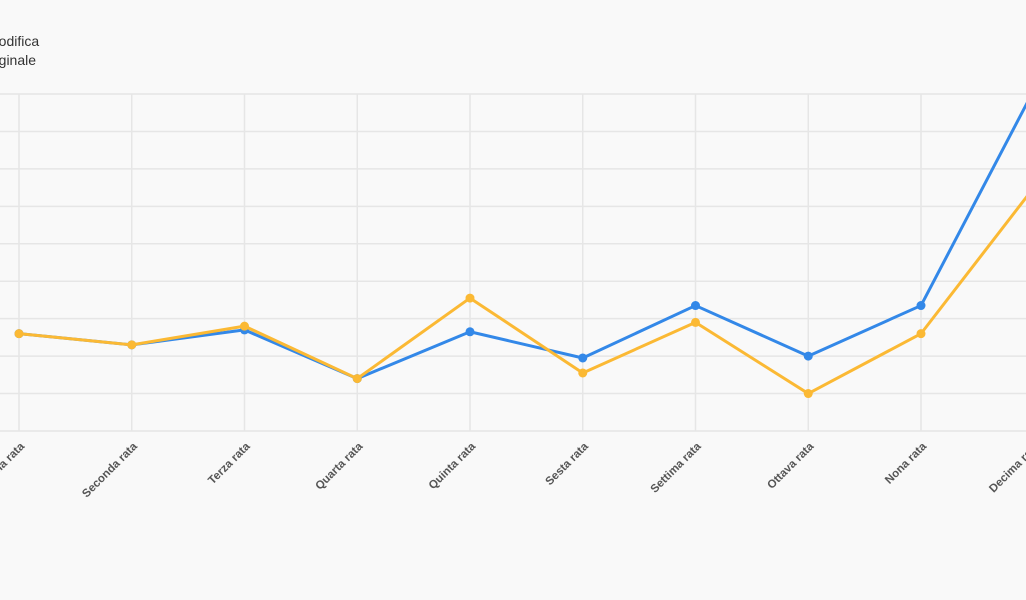 The width and height of the screenshot is (1026, 600). I want to click on legend-item-modifica: Modifica, so click(20, 41).